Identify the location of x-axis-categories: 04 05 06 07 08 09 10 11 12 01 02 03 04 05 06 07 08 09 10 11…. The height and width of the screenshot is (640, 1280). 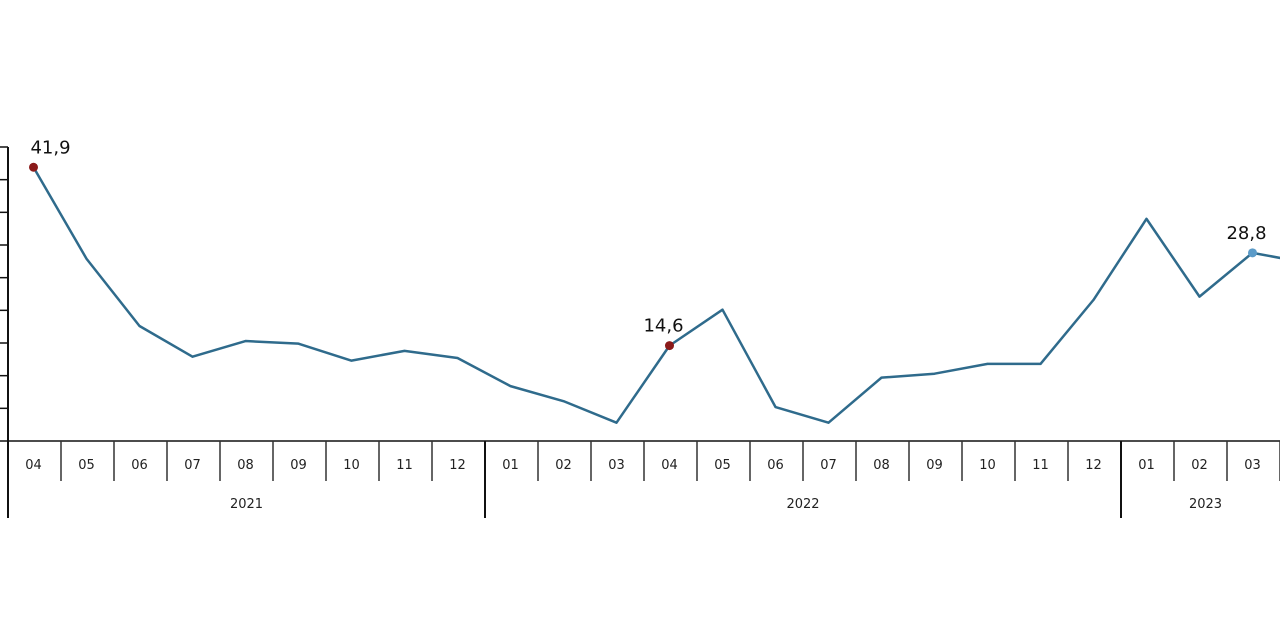
(652, 479).